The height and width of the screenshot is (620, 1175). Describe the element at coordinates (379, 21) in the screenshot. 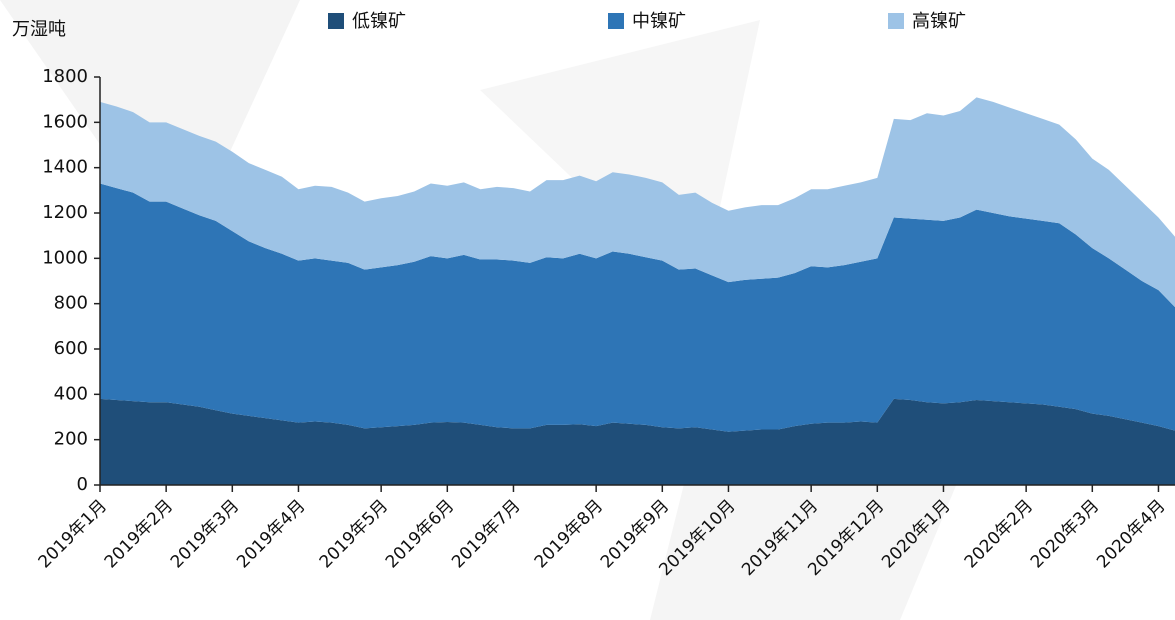

I see `legend-label: 低镍矿` at that location.